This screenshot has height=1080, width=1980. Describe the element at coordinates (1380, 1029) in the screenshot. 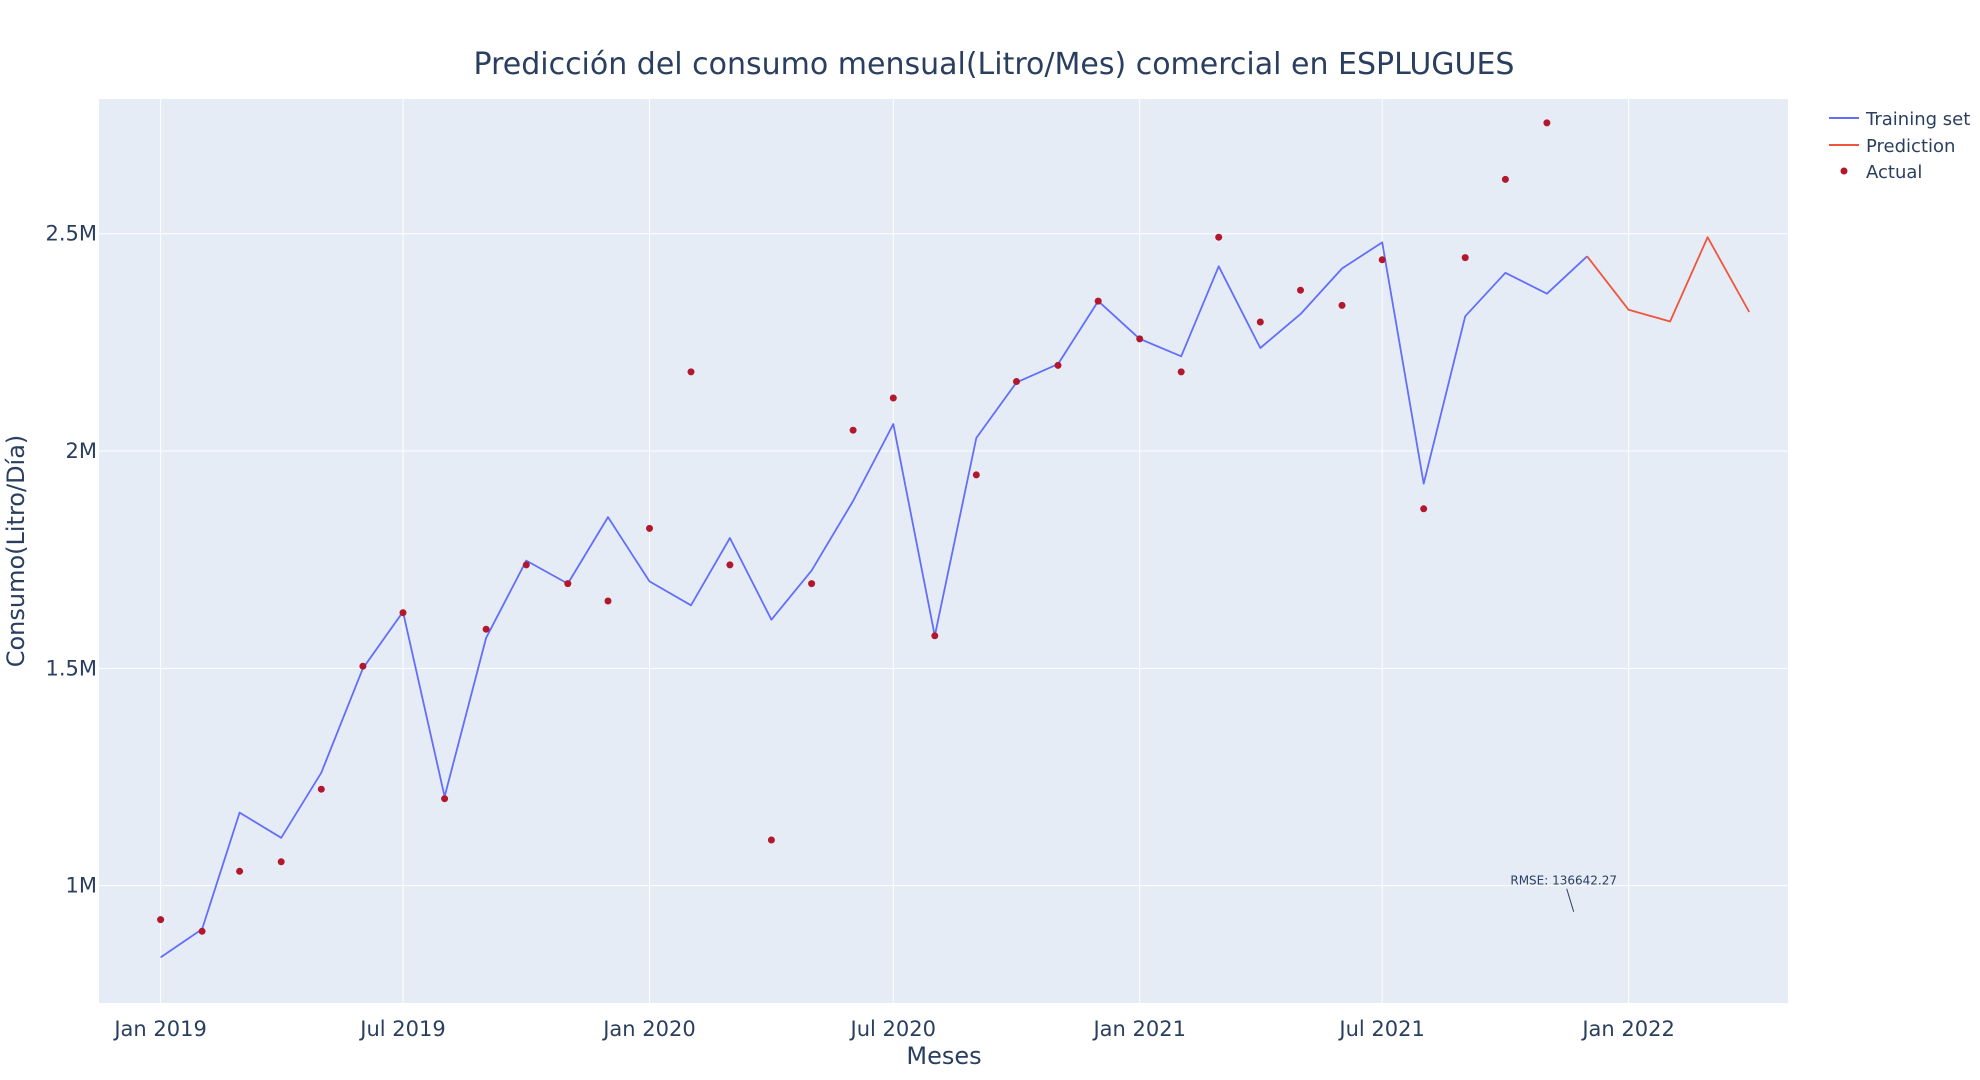

I see `x-tick-label: Jul 2021` at that location.